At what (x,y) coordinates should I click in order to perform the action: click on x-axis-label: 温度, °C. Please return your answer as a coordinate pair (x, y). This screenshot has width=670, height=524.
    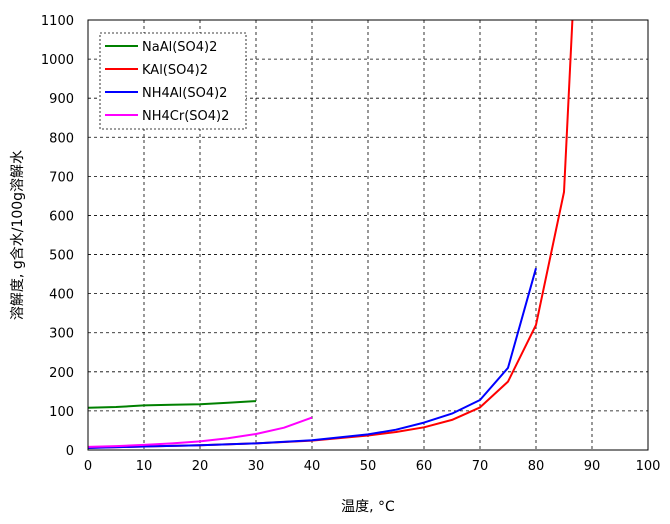
    Looking at the image, I should click on (368, 507).